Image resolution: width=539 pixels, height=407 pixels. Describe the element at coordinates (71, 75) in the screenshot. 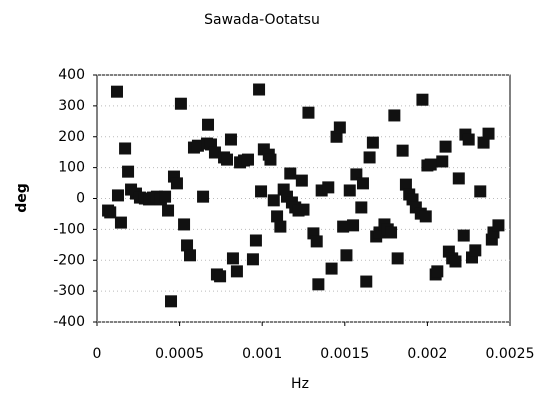

I see `y-tick-label: 400` at that location.